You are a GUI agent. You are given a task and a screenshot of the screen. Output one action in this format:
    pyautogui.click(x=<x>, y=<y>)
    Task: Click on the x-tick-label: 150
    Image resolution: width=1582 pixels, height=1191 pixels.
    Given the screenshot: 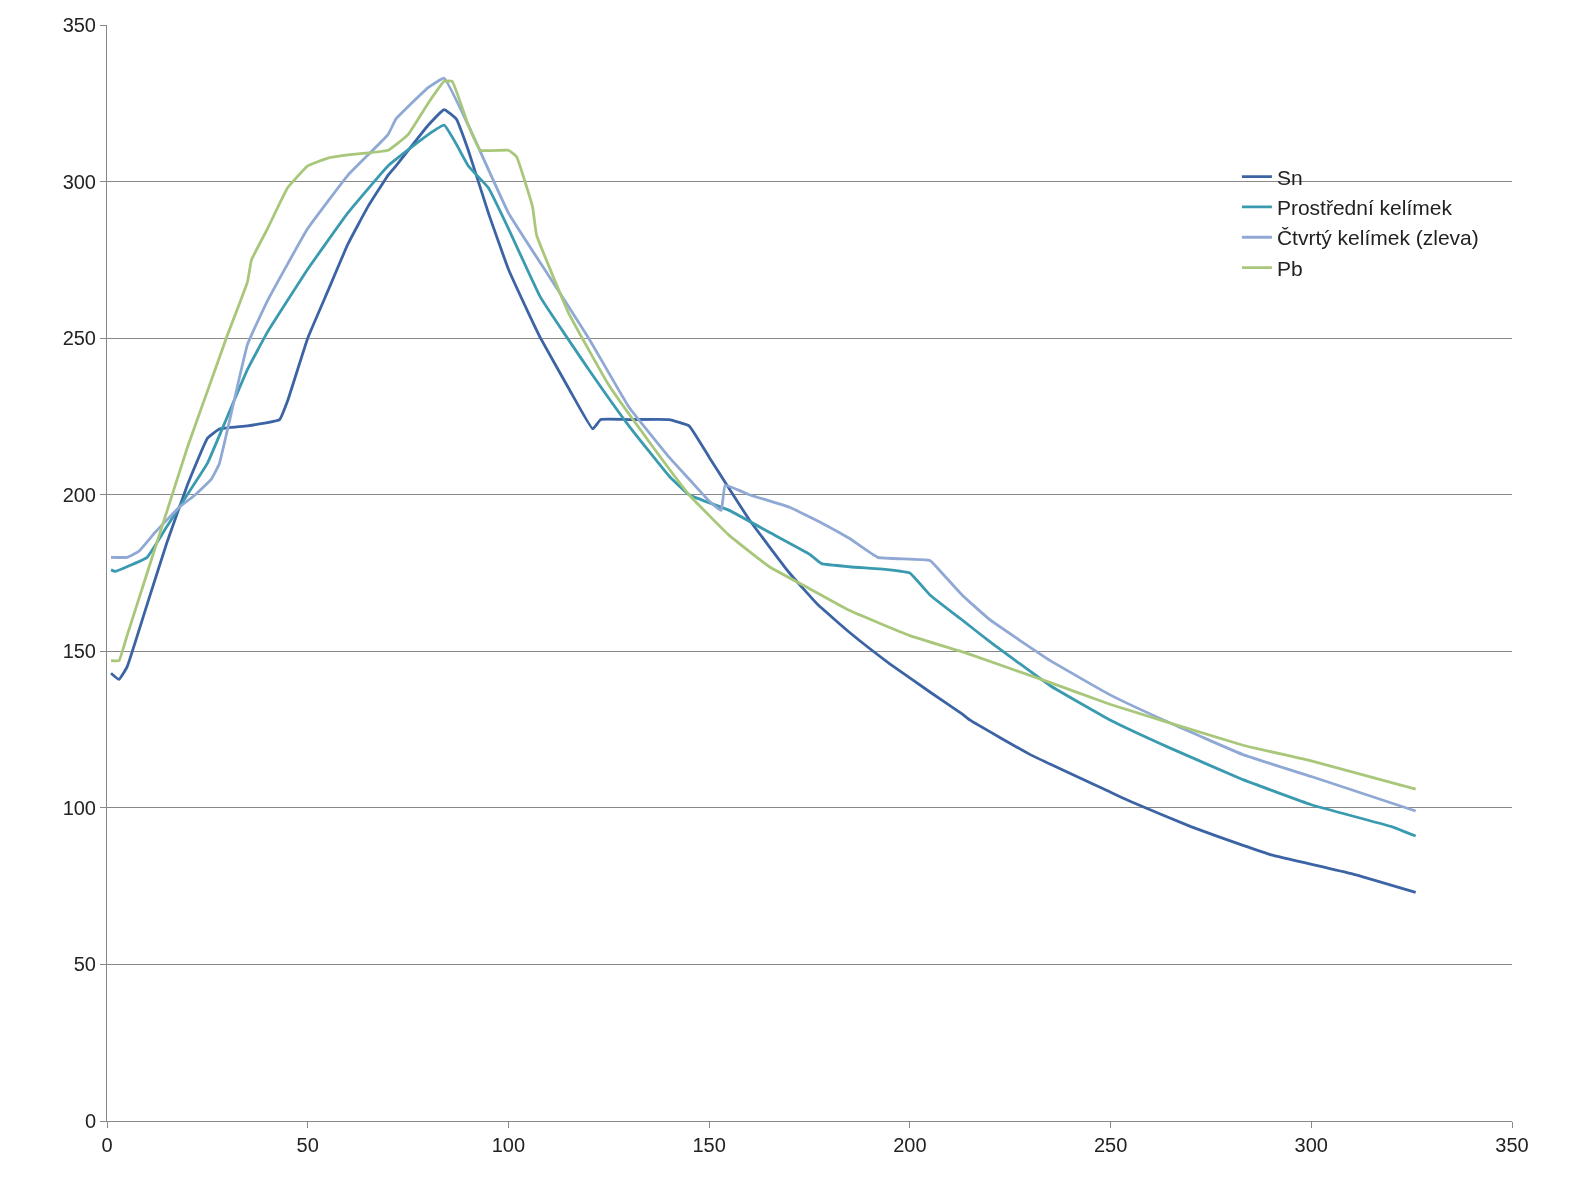 What is the action you would take?
    pyautogui.click(x=709, y=1145)
    